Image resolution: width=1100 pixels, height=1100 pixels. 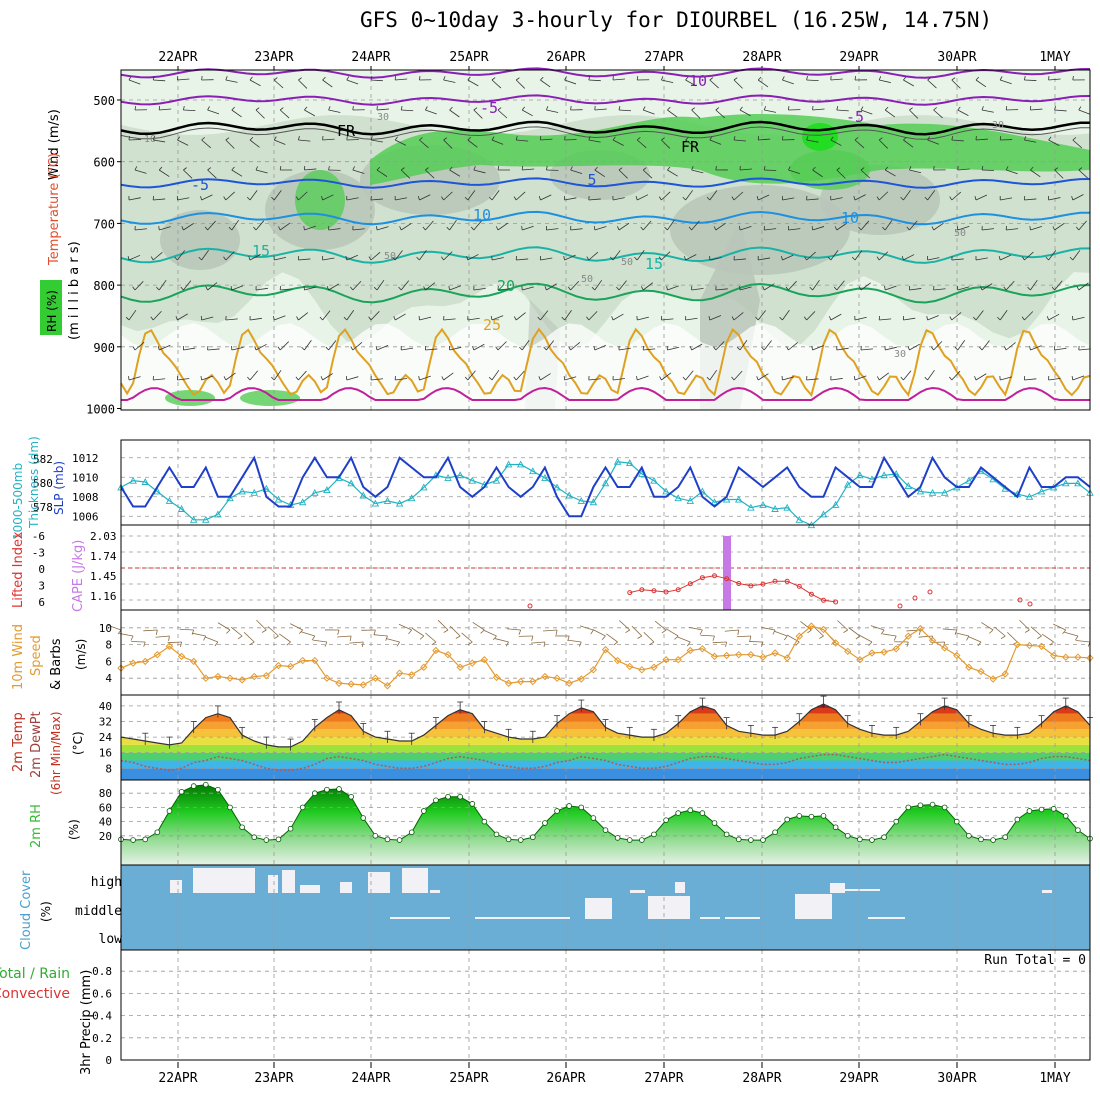 What do you see at coordinates (751, 586) in the screenshot?
I see `lifted-index-point` at bounding box center [751, 586].